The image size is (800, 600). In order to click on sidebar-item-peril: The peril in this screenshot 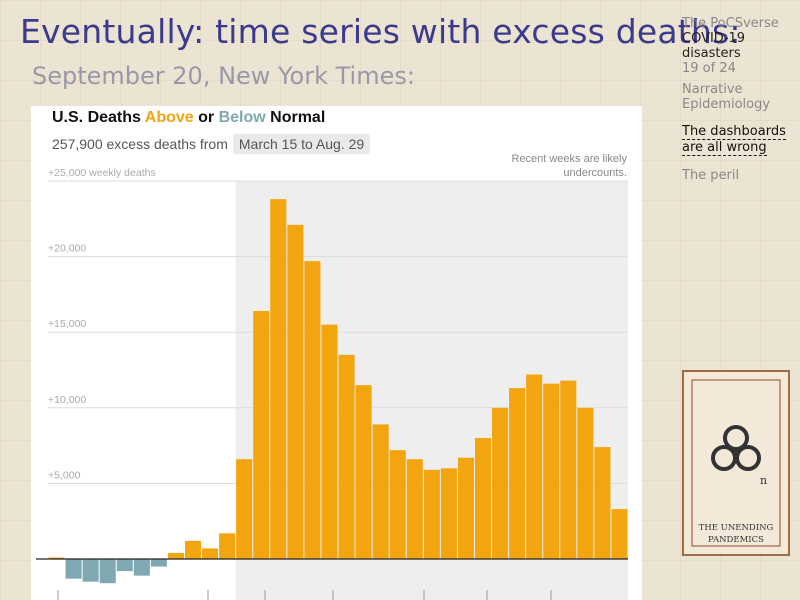, I will do `click(738, 175)`.